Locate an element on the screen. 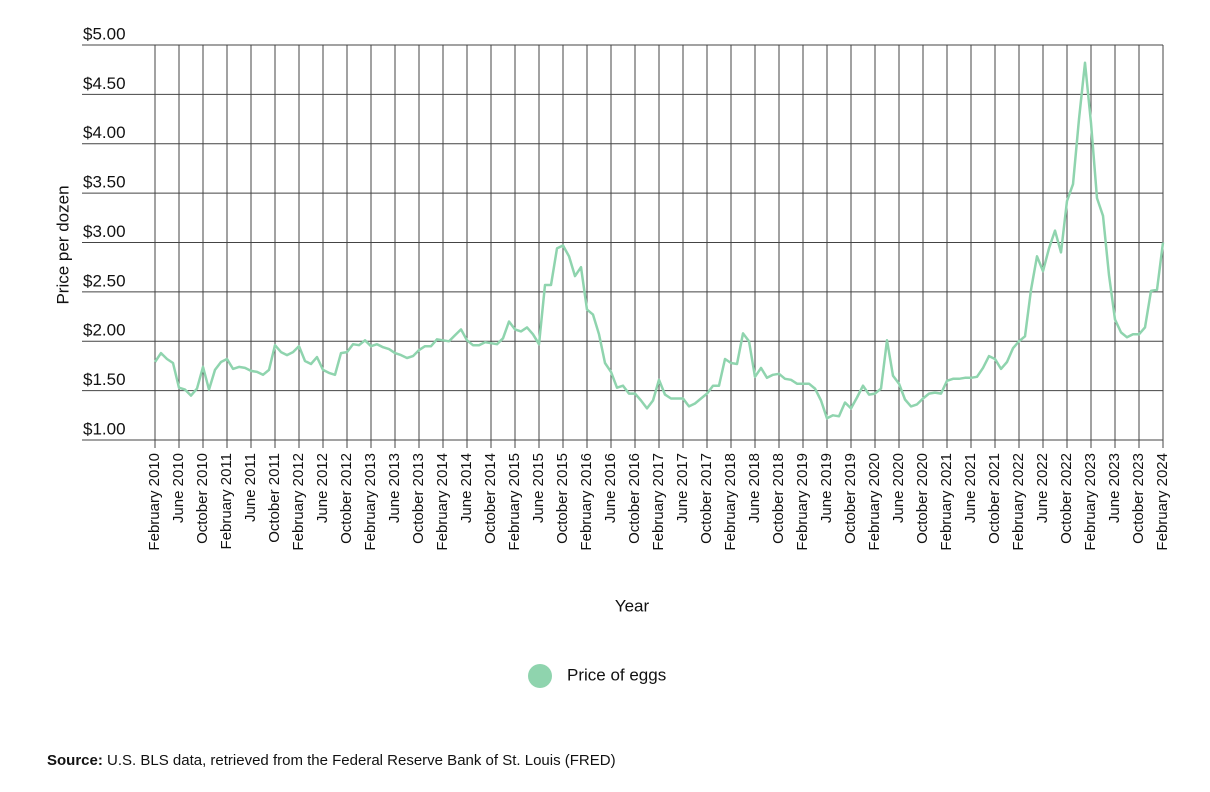 This screenshot has height=792, width=1210. y-tick-label: $2.00 is located at coordinates (104, 330).